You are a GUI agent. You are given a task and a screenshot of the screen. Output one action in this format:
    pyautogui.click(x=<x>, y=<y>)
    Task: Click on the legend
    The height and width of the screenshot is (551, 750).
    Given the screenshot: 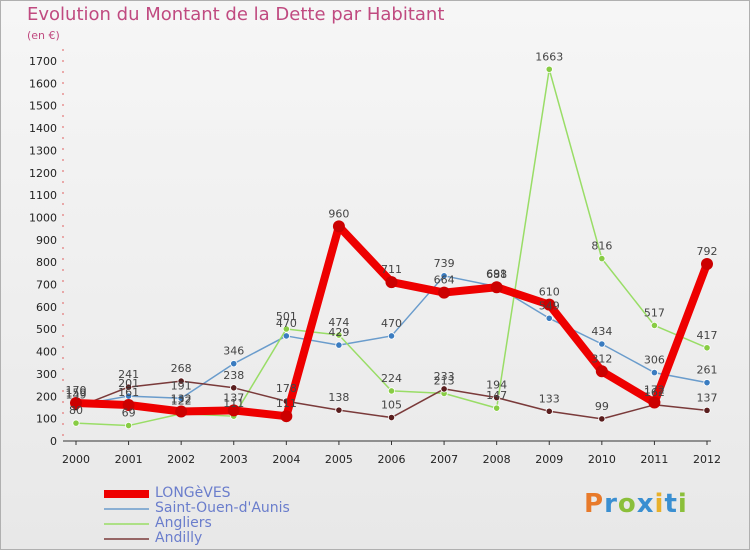 What is the action you would take?
    pyautogui.click(x=126, y=515)
    